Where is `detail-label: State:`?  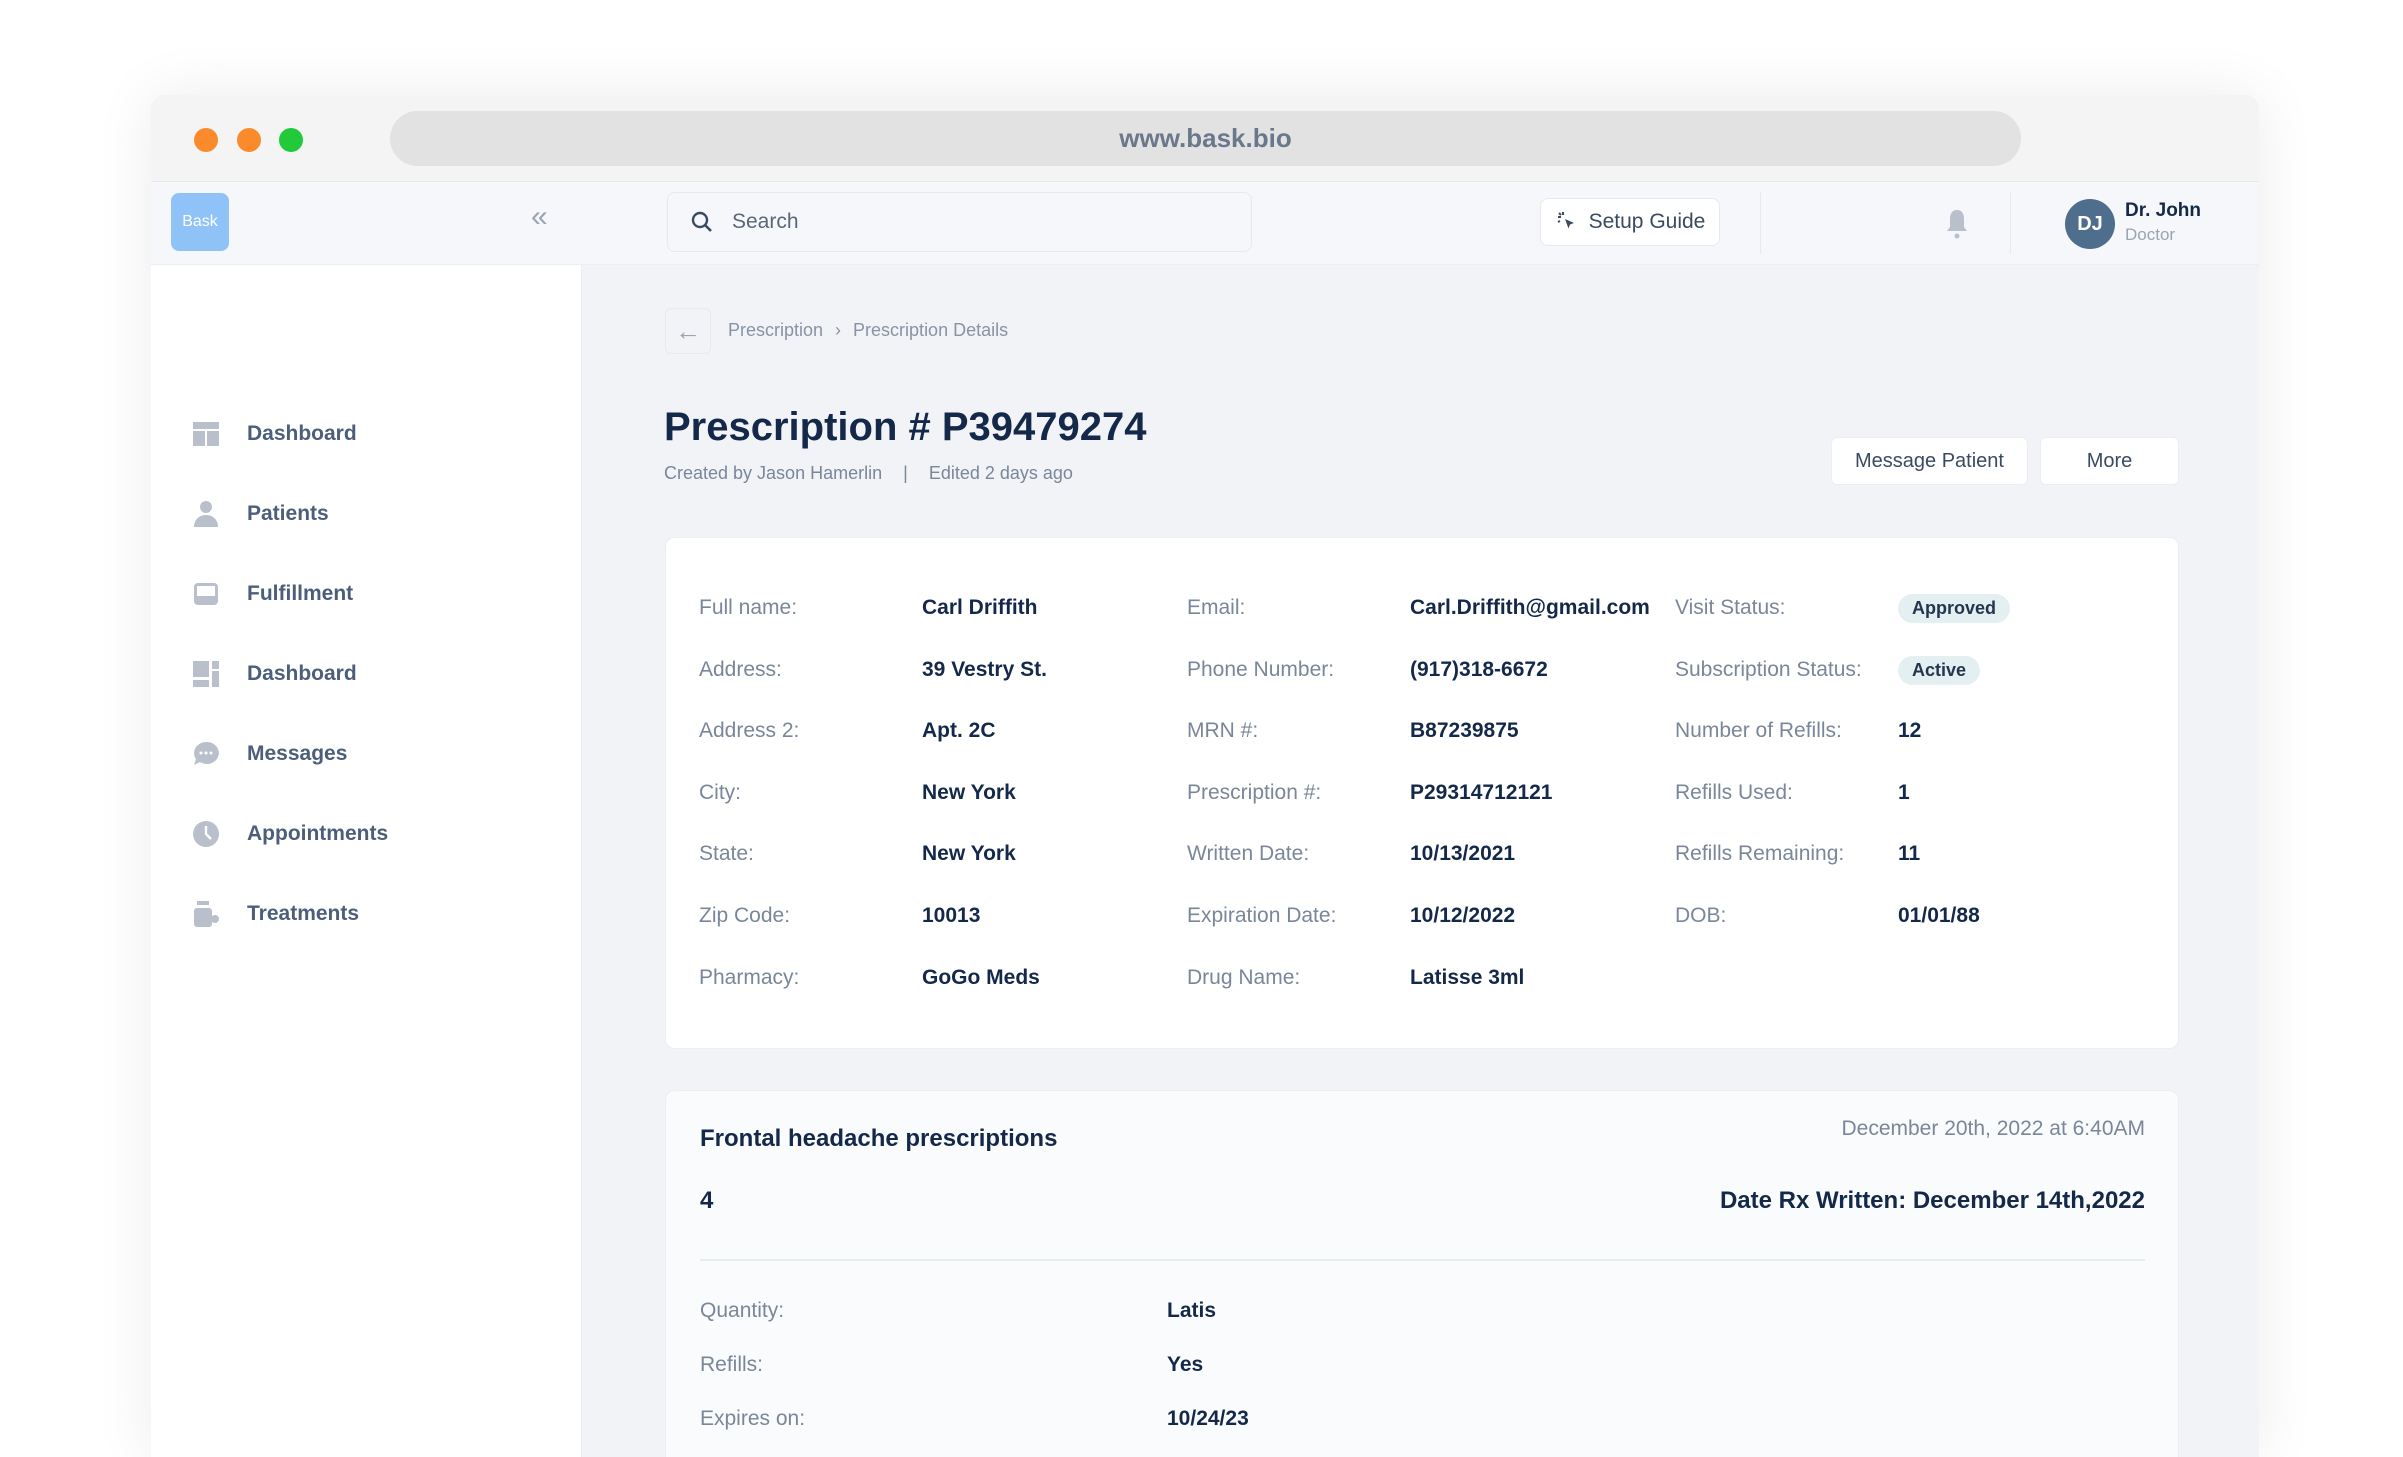
detail-label: State: is located at coordinates (726, 854).